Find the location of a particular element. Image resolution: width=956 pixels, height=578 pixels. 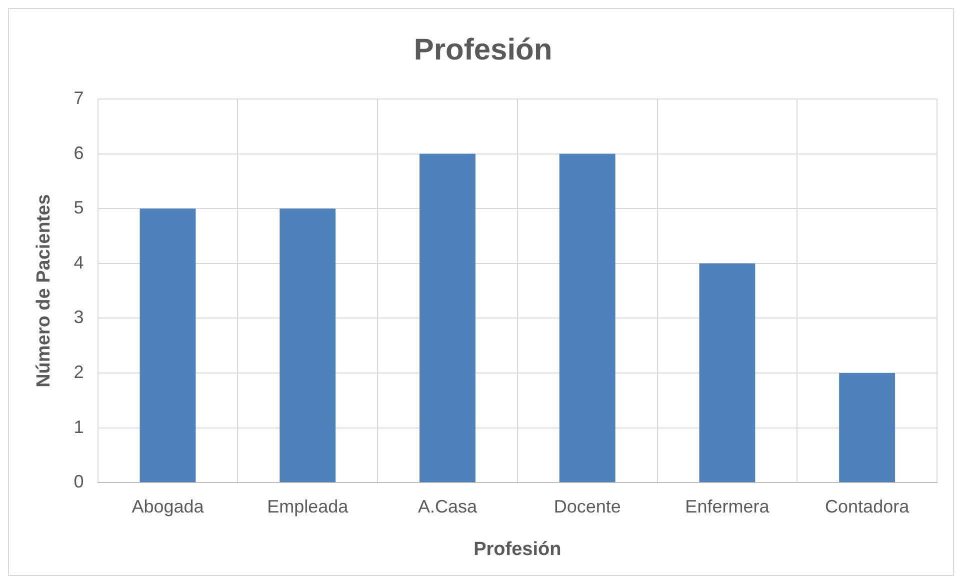

y-tick-label: 7 is located at coordinates (79, 98).